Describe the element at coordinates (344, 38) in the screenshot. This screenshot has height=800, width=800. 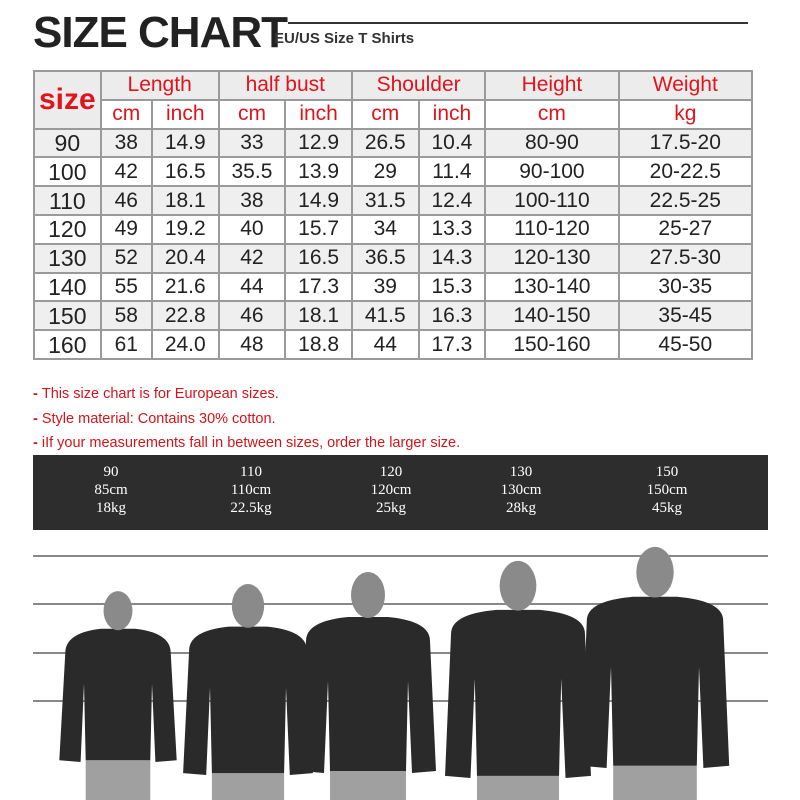
I see `subtitle: EU/US Size T Shirts` at that location.